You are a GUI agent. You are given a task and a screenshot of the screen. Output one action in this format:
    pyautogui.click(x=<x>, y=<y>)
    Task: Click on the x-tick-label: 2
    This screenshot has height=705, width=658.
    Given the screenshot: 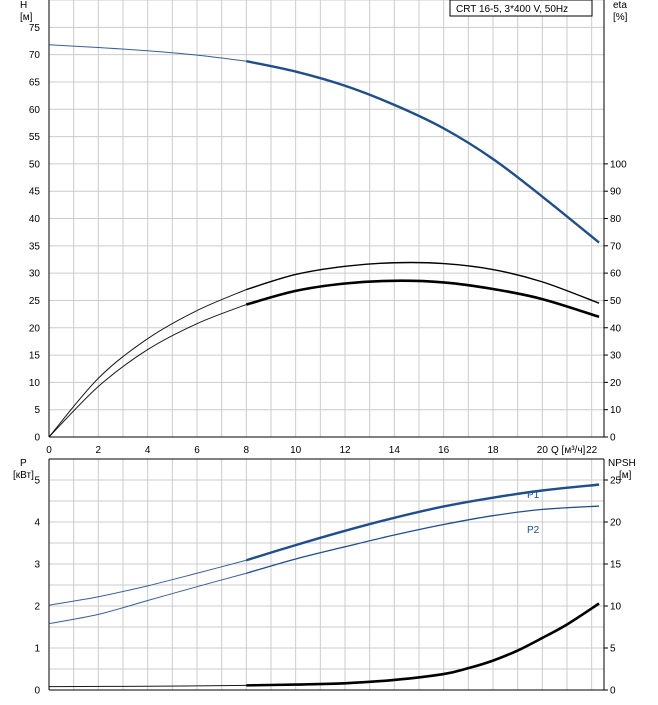 What is the action you would take?
    pyautogui.click(x=99, y=450)
    